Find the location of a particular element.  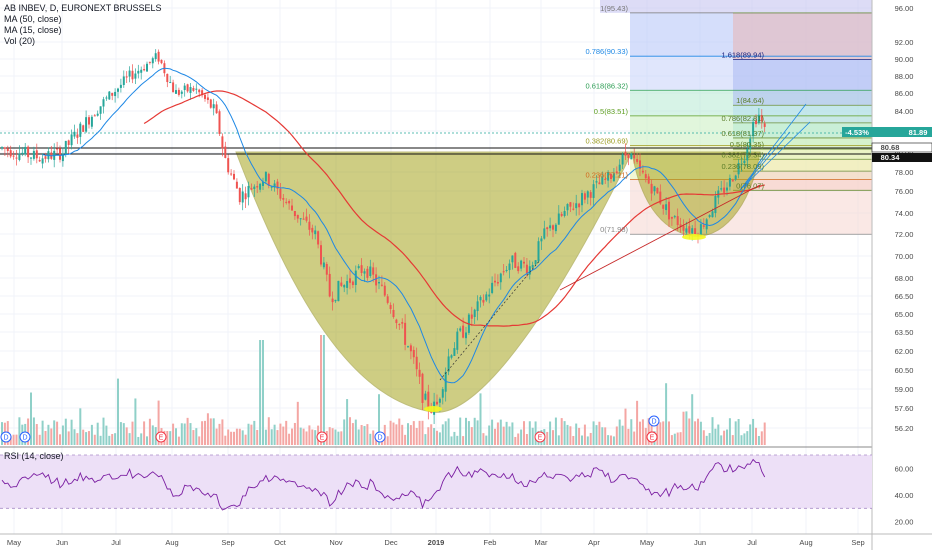

rsi-legend: RSI (14, close) is located at coordinates (34, 456).